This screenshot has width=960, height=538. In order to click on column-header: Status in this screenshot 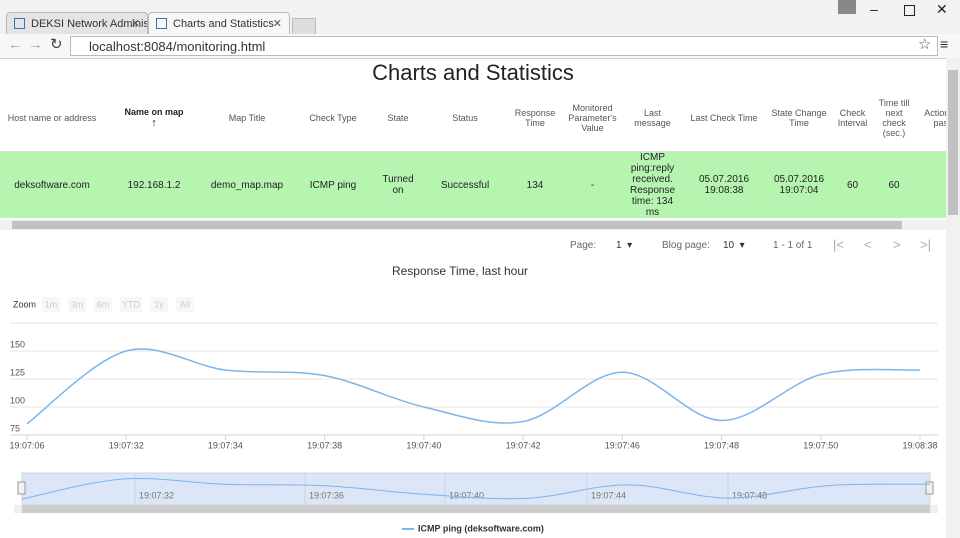, I will do `click(465, 118)`.